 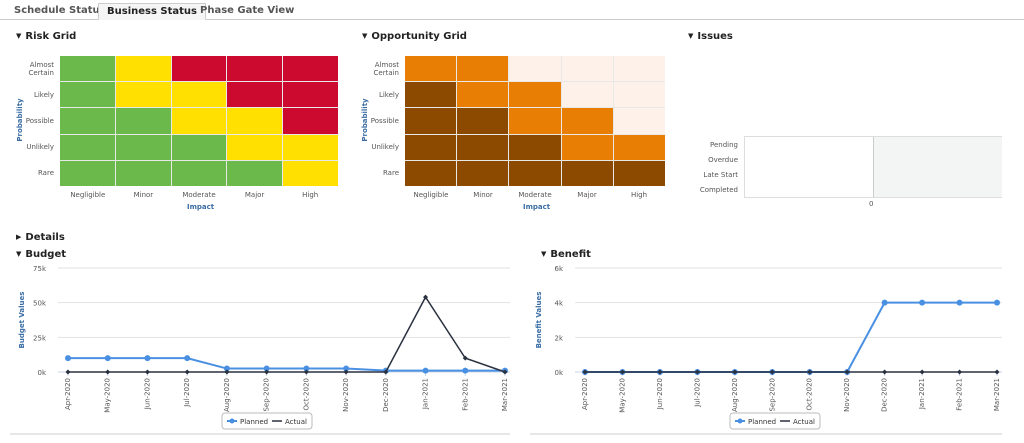 I want to click on x-tick-label: May-2020, so click(x=622, y=395).